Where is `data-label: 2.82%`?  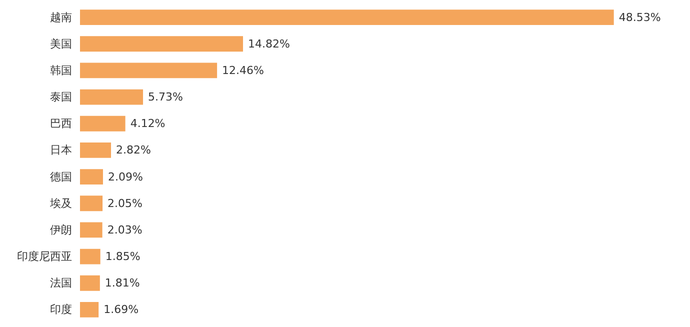 data-label: 2.82% is located at coordinates (133, 150).